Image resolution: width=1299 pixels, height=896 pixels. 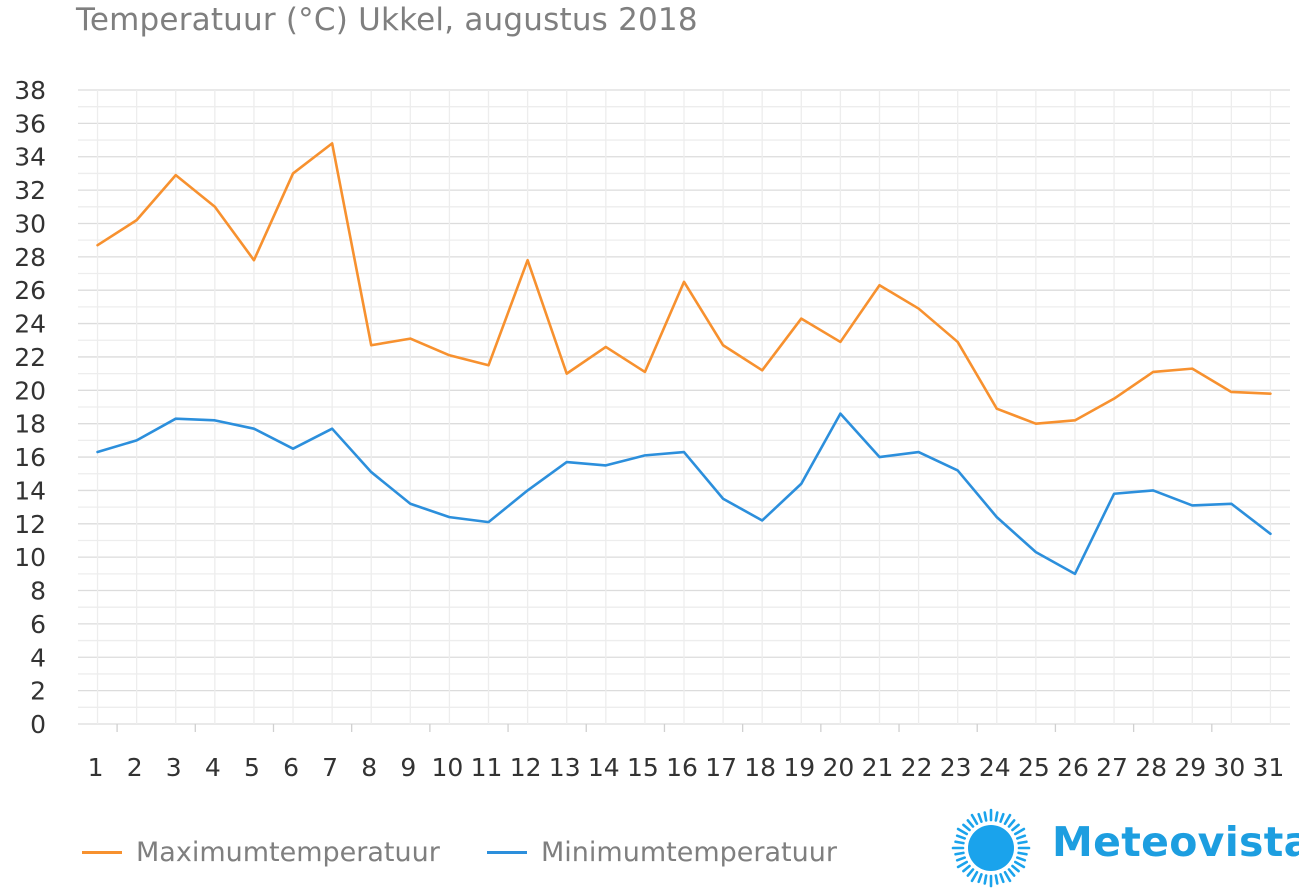 What do you see at coordinates (30, 324) in the screenshot?
I see `y-tick-label: 24` at bounding box center [30, 324].